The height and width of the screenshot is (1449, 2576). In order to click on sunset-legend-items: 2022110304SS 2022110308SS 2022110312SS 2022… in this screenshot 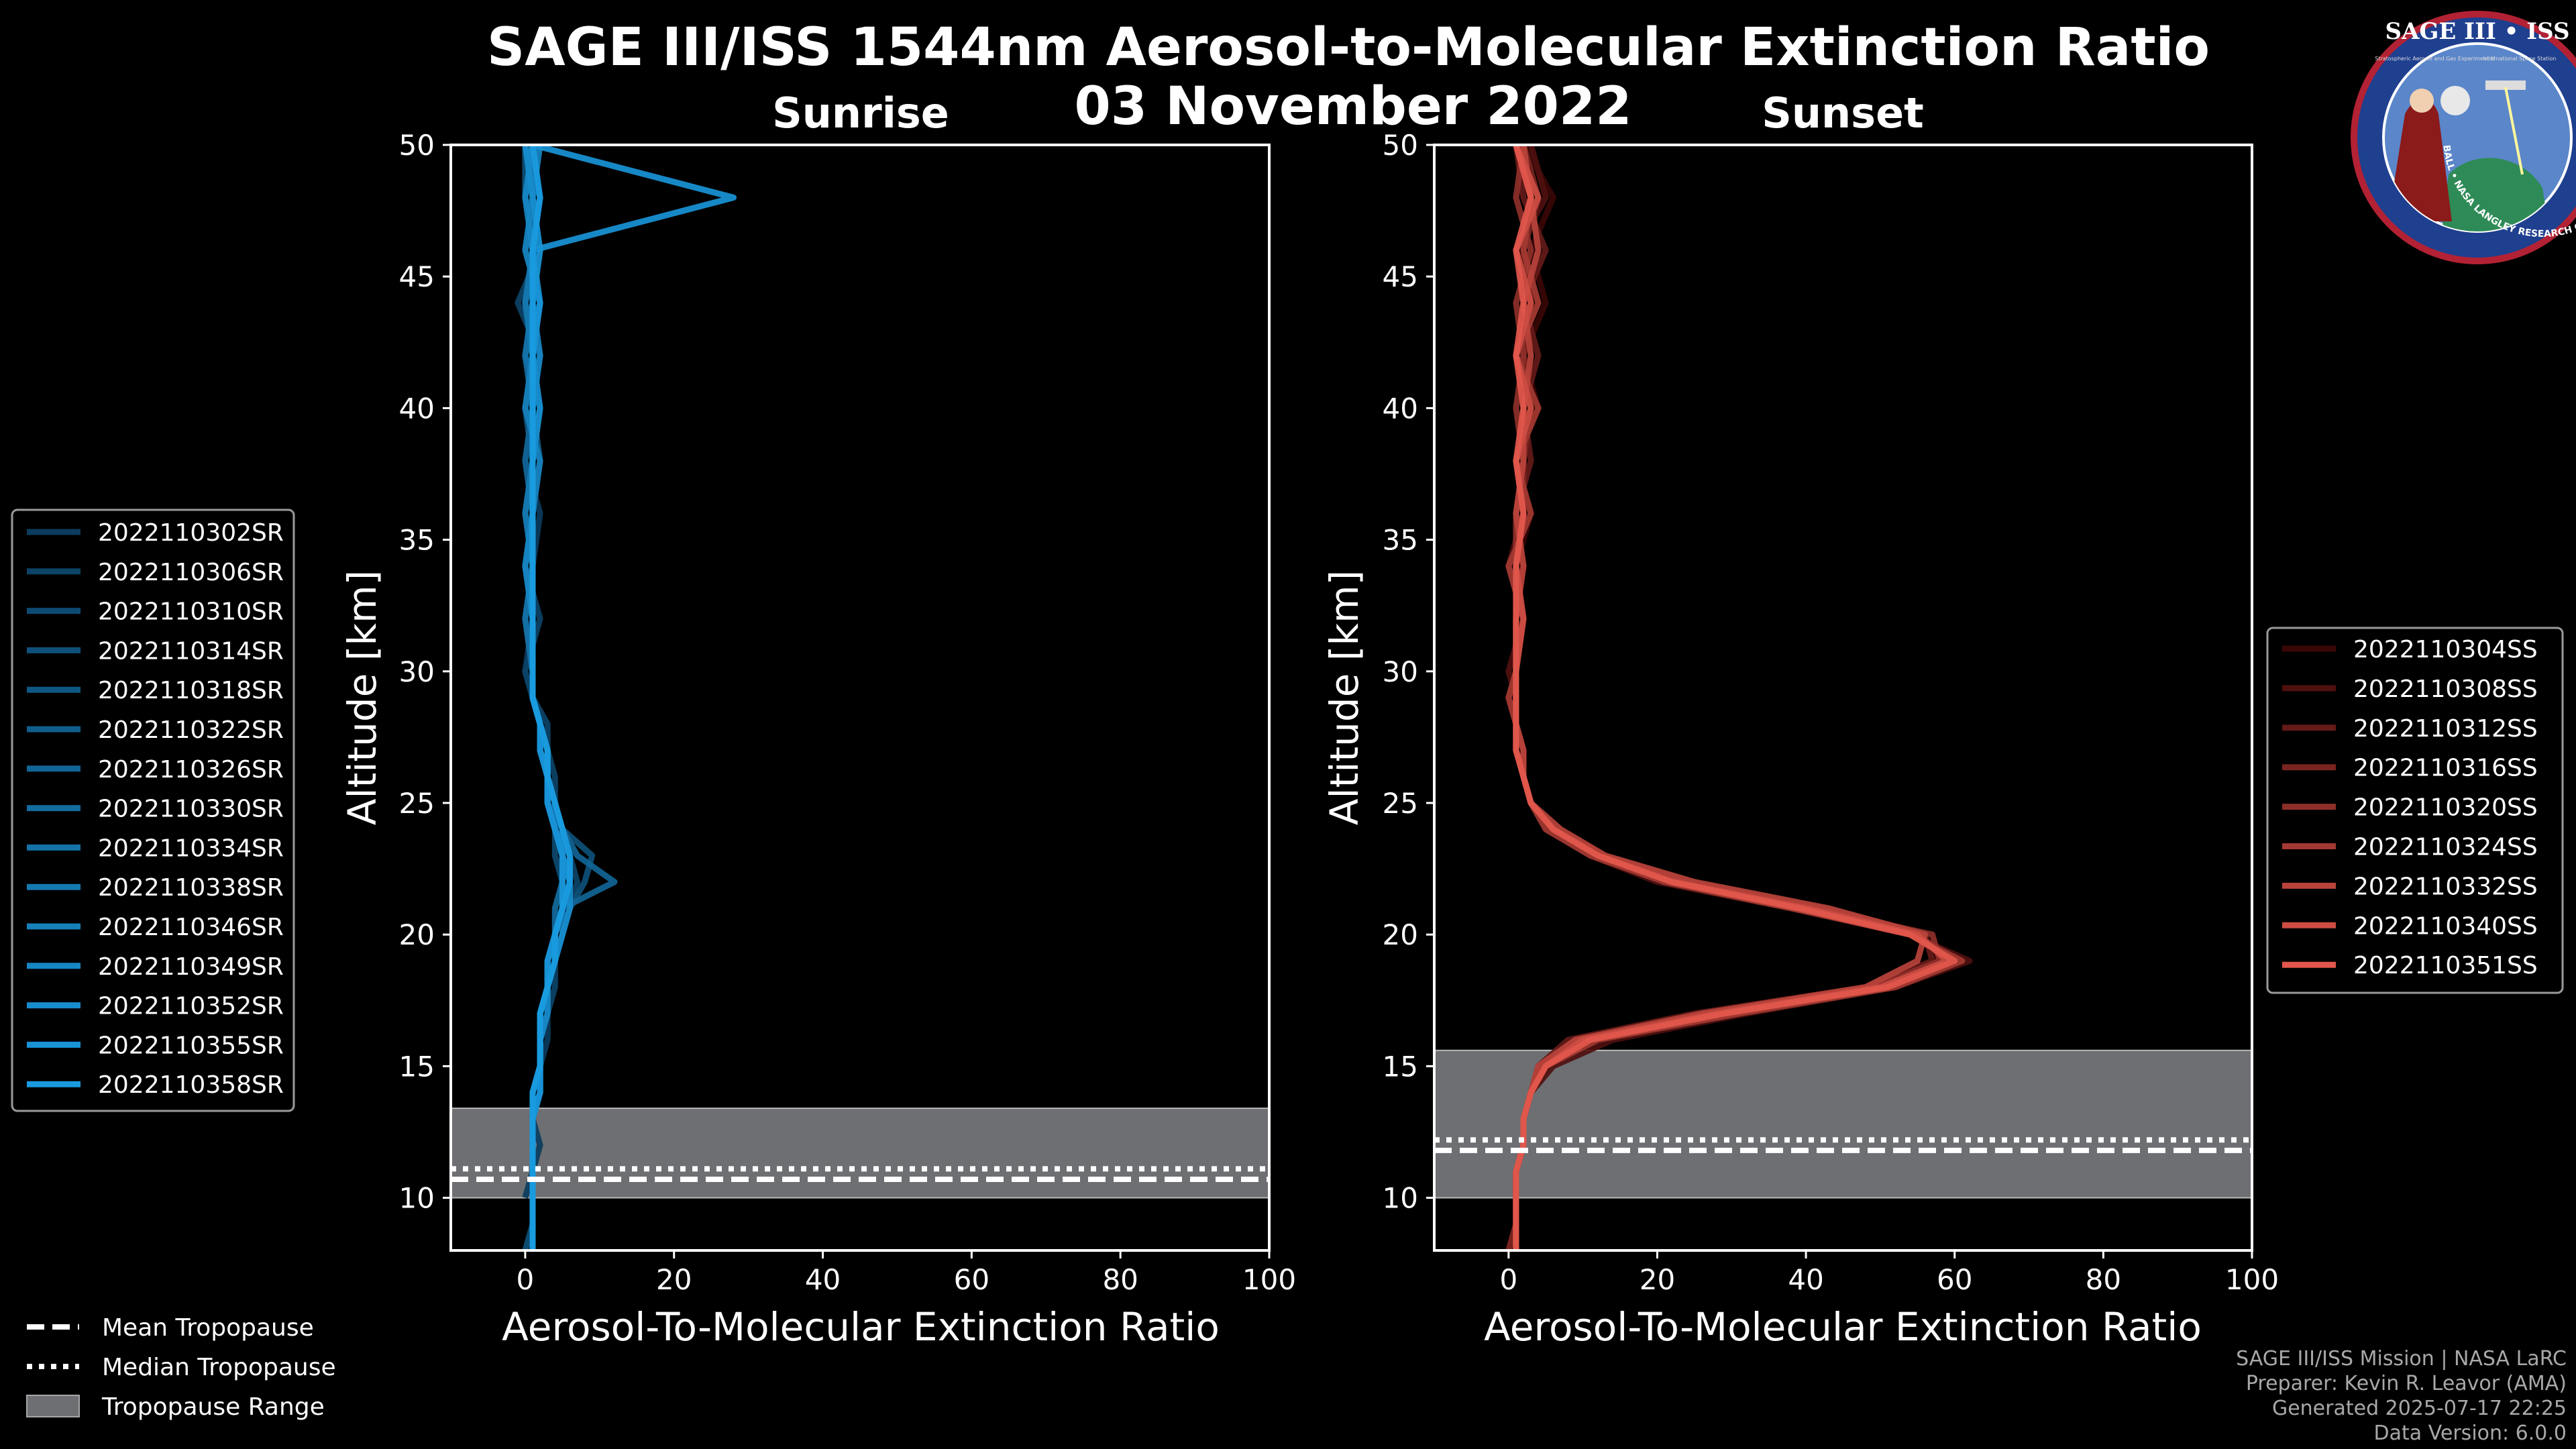, I will do `click(2410, 807)`.